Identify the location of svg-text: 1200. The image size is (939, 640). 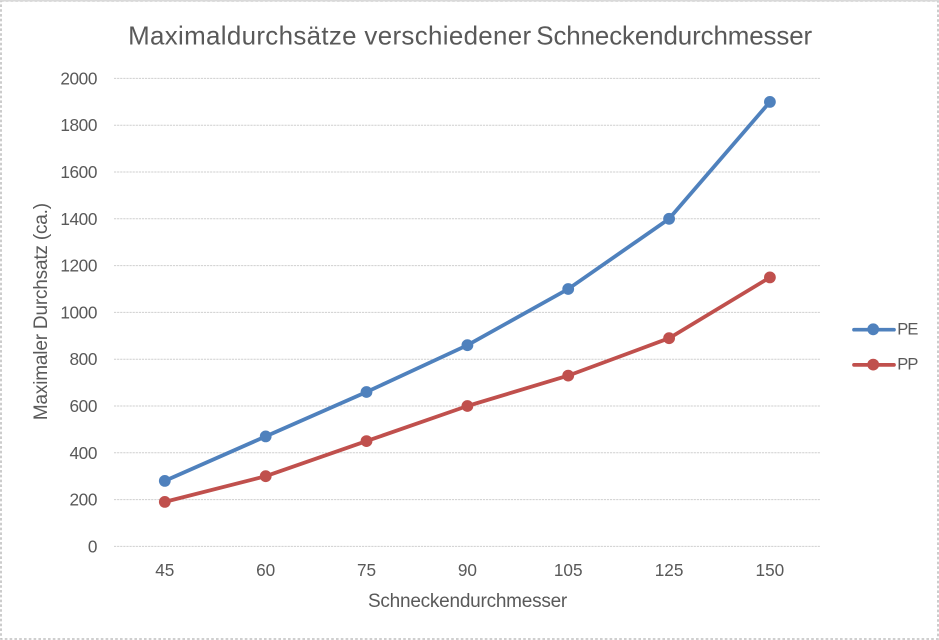
(78, 266).